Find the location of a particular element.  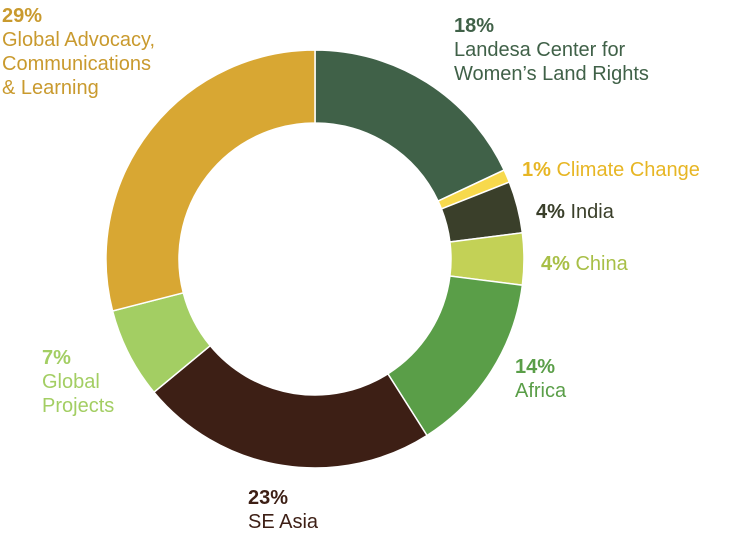

label-climate-change: 1% Climate Change is located at coordinates (611, 170).